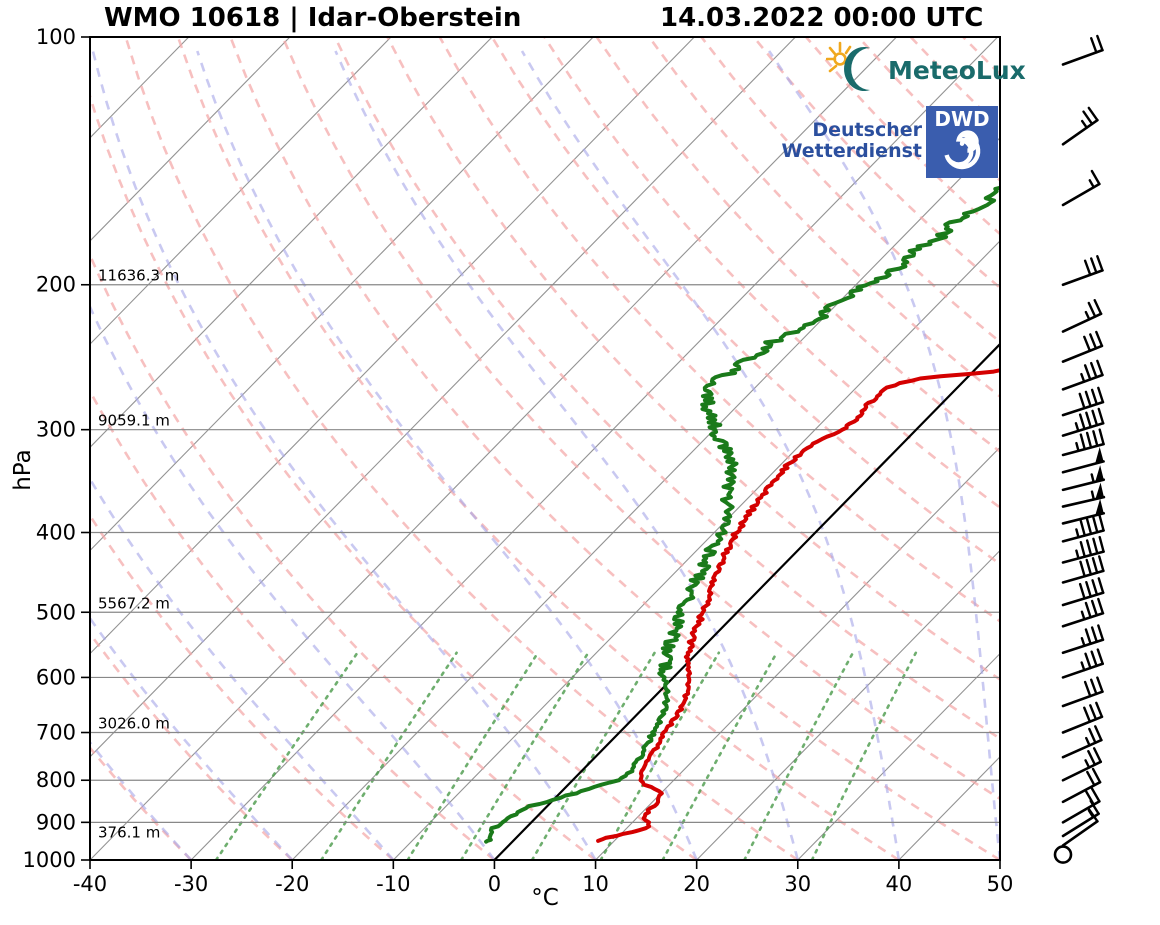 This screenshot has width=1160, height=925. I want to click on pressure-tick-label: 400, so click(56, 532).